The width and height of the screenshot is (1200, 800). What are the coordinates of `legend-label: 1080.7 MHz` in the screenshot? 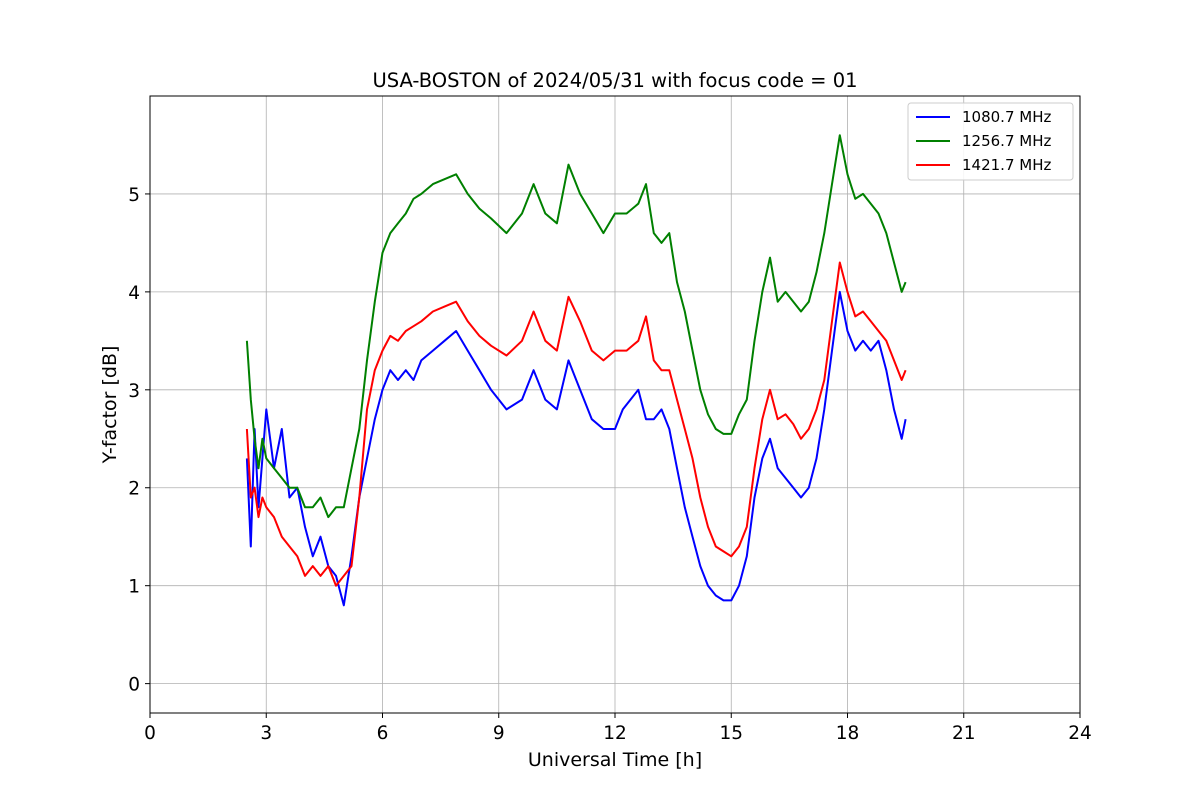 It's located at (1006, 117).